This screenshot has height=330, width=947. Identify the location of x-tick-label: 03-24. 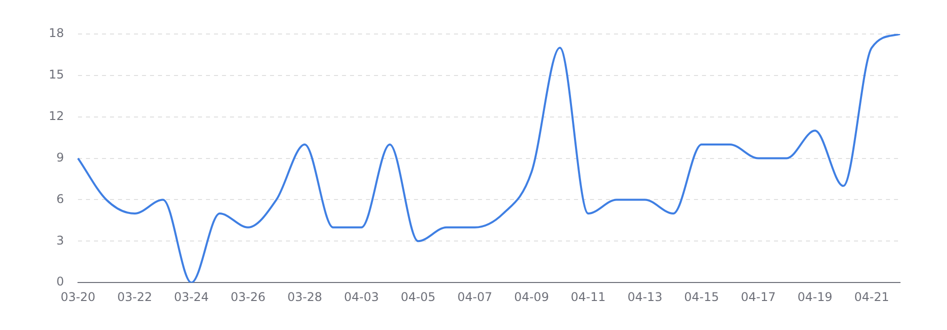
(191, 297).